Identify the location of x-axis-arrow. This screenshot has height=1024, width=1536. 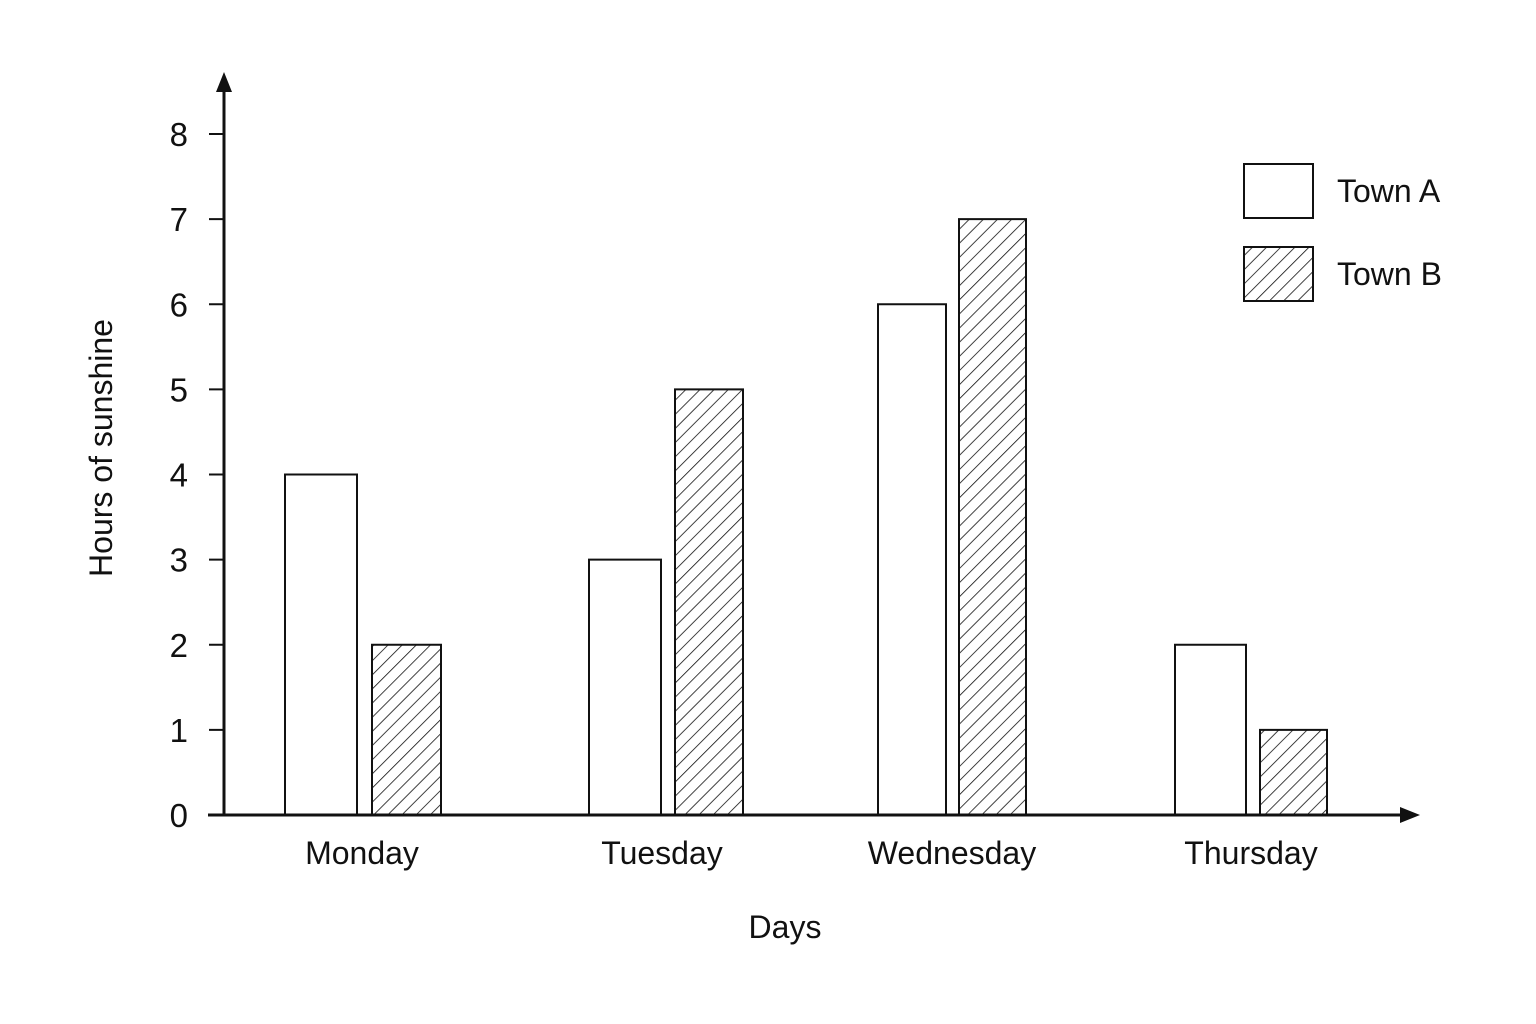
(1410, 815).